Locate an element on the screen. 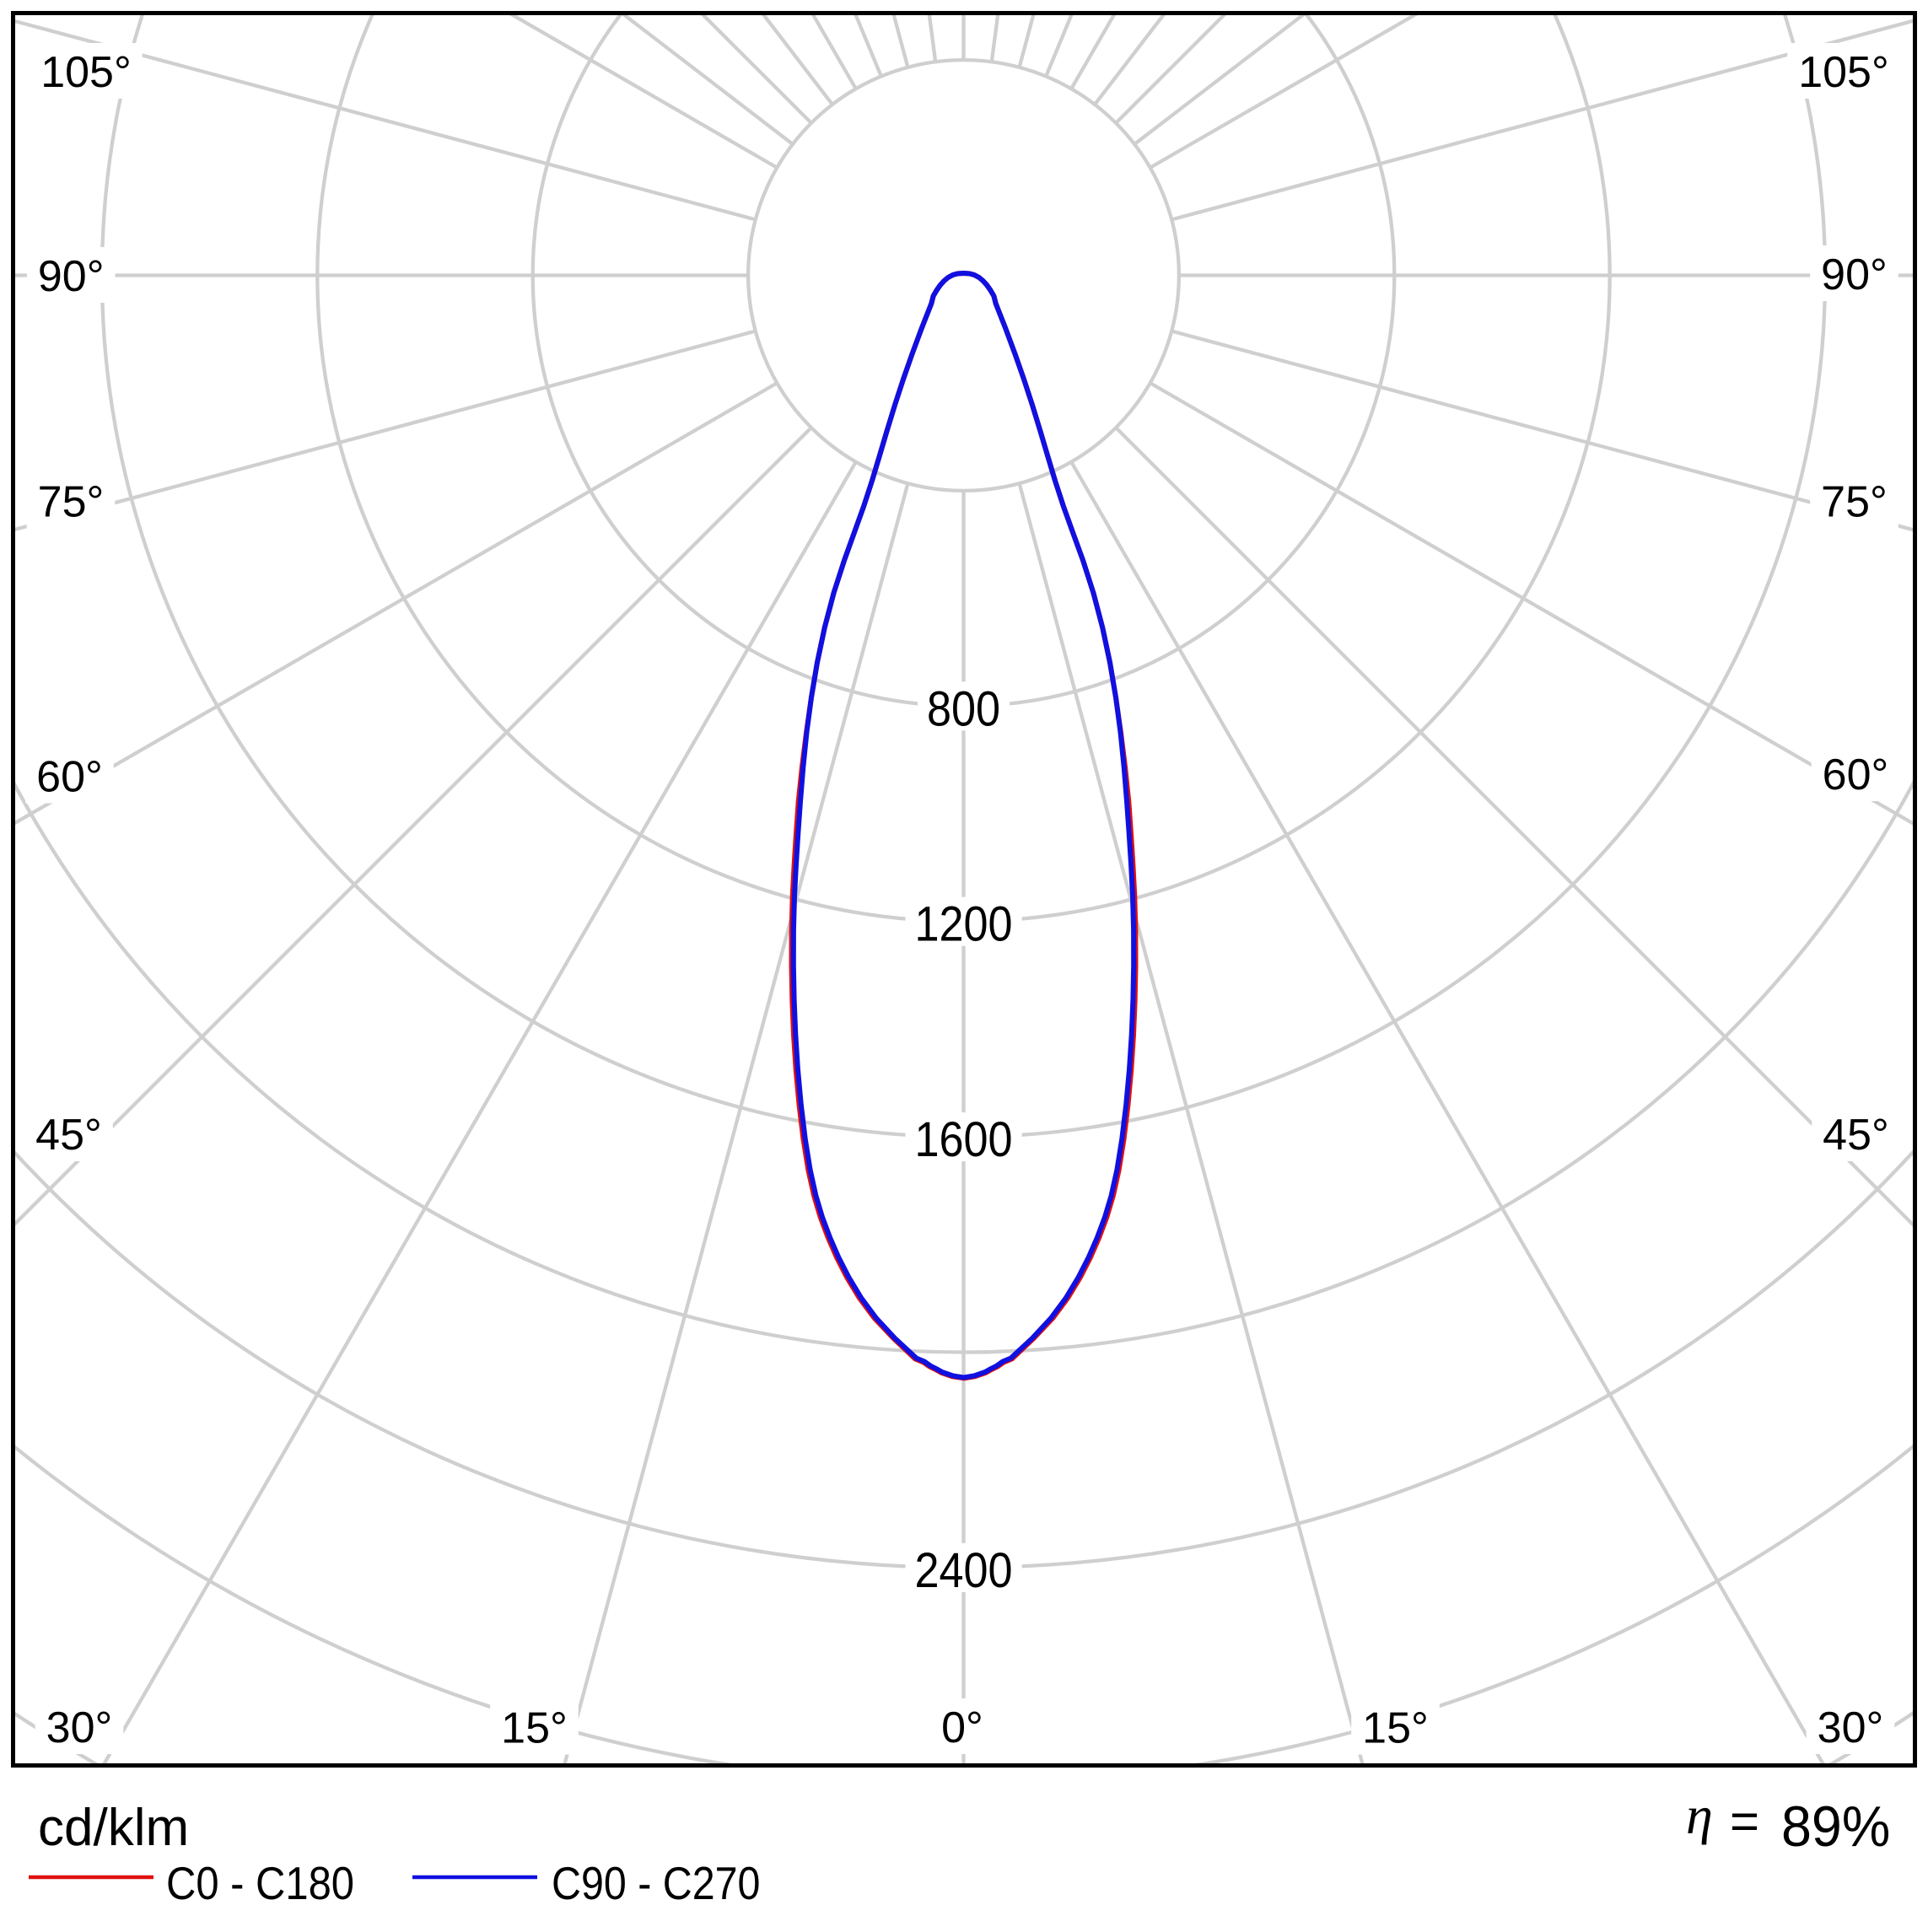 The width and height of the screenshot is (1928, 1932). svg-text: 1200 is located at coordinates (963, 924).